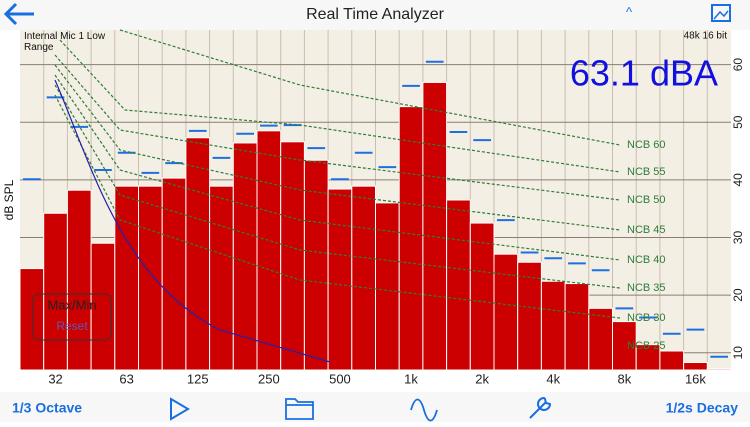 Image resolution: width=750 pixels, height=427 pixels. What do you see at coordinates (738, 122) in the screenshot?
I see `y-tick-label: 50` at bounding box center [738, 122].